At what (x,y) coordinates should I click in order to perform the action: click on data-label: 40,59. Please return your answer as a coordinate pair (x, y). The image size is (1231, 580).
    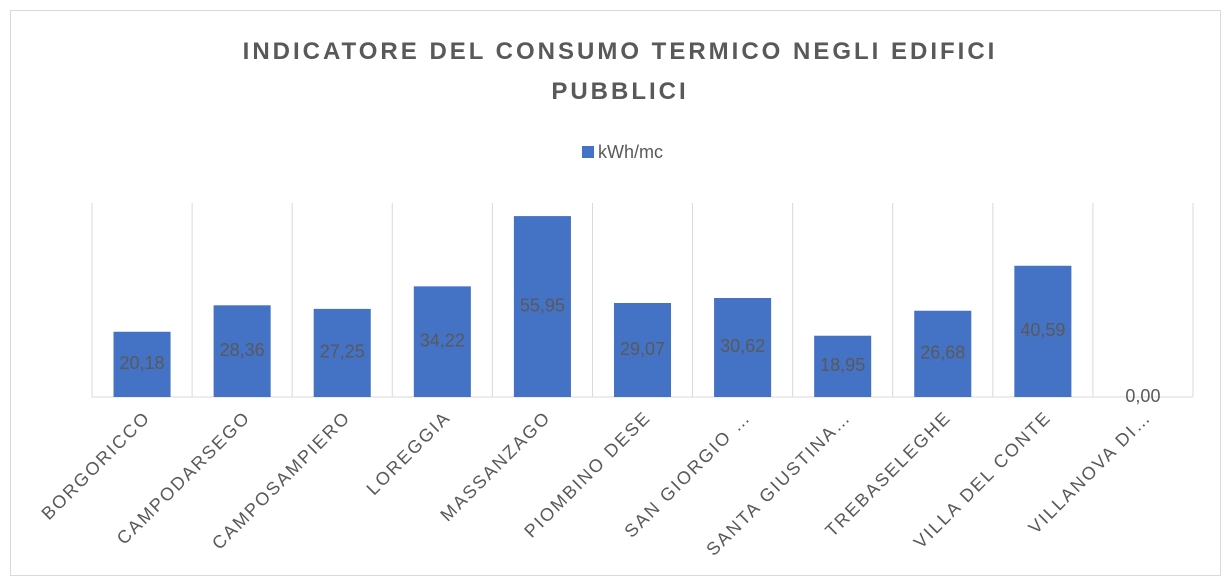
    Looking at the image, I should click on (1042, 330).